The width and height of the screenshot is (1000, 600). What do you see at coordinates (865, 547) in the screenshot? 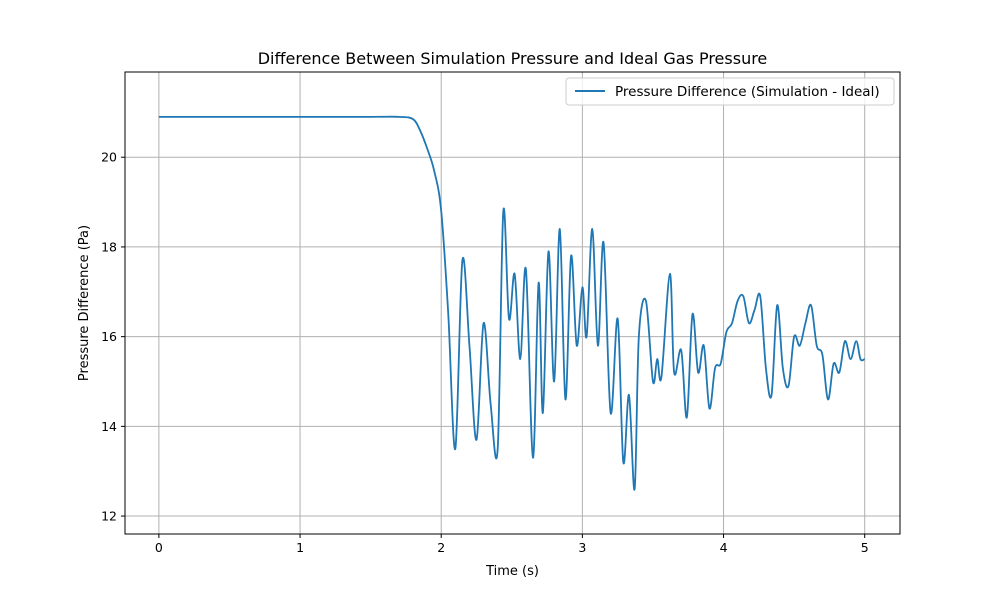
I see `x-tick-label: 5` at bounding box center [865, 547].